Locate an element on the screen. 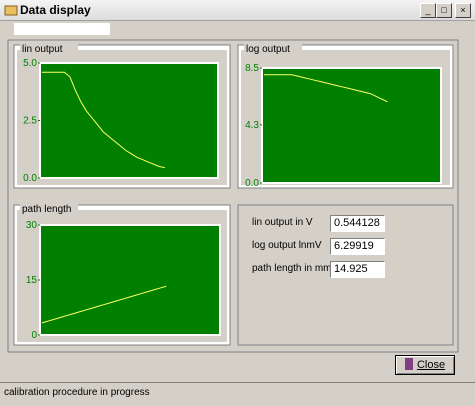 This screenshot has width=475, height=406. title-bar: Data display _ □ × is located at coordinates (237, 10).